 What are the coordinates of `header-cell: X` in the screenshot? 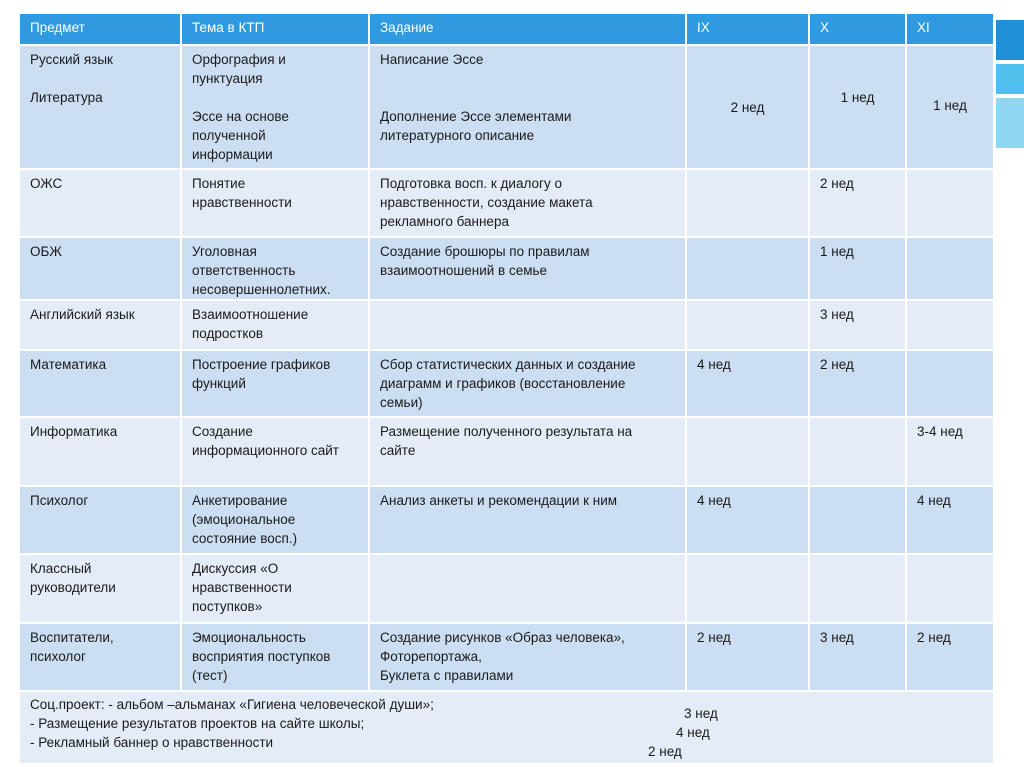 It's located at (857, 29).